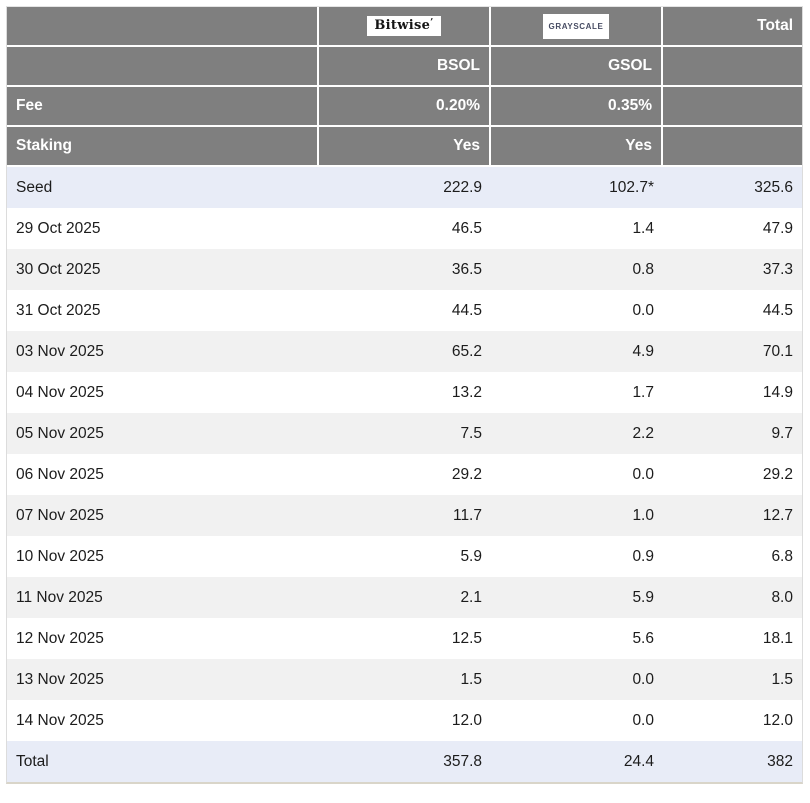  What do you see at coordinates (404, 351) in the screenshot?
I see `table-row: 03 Nov 2025 65.2 4.9 70.1` at bounding box center [404, 351].